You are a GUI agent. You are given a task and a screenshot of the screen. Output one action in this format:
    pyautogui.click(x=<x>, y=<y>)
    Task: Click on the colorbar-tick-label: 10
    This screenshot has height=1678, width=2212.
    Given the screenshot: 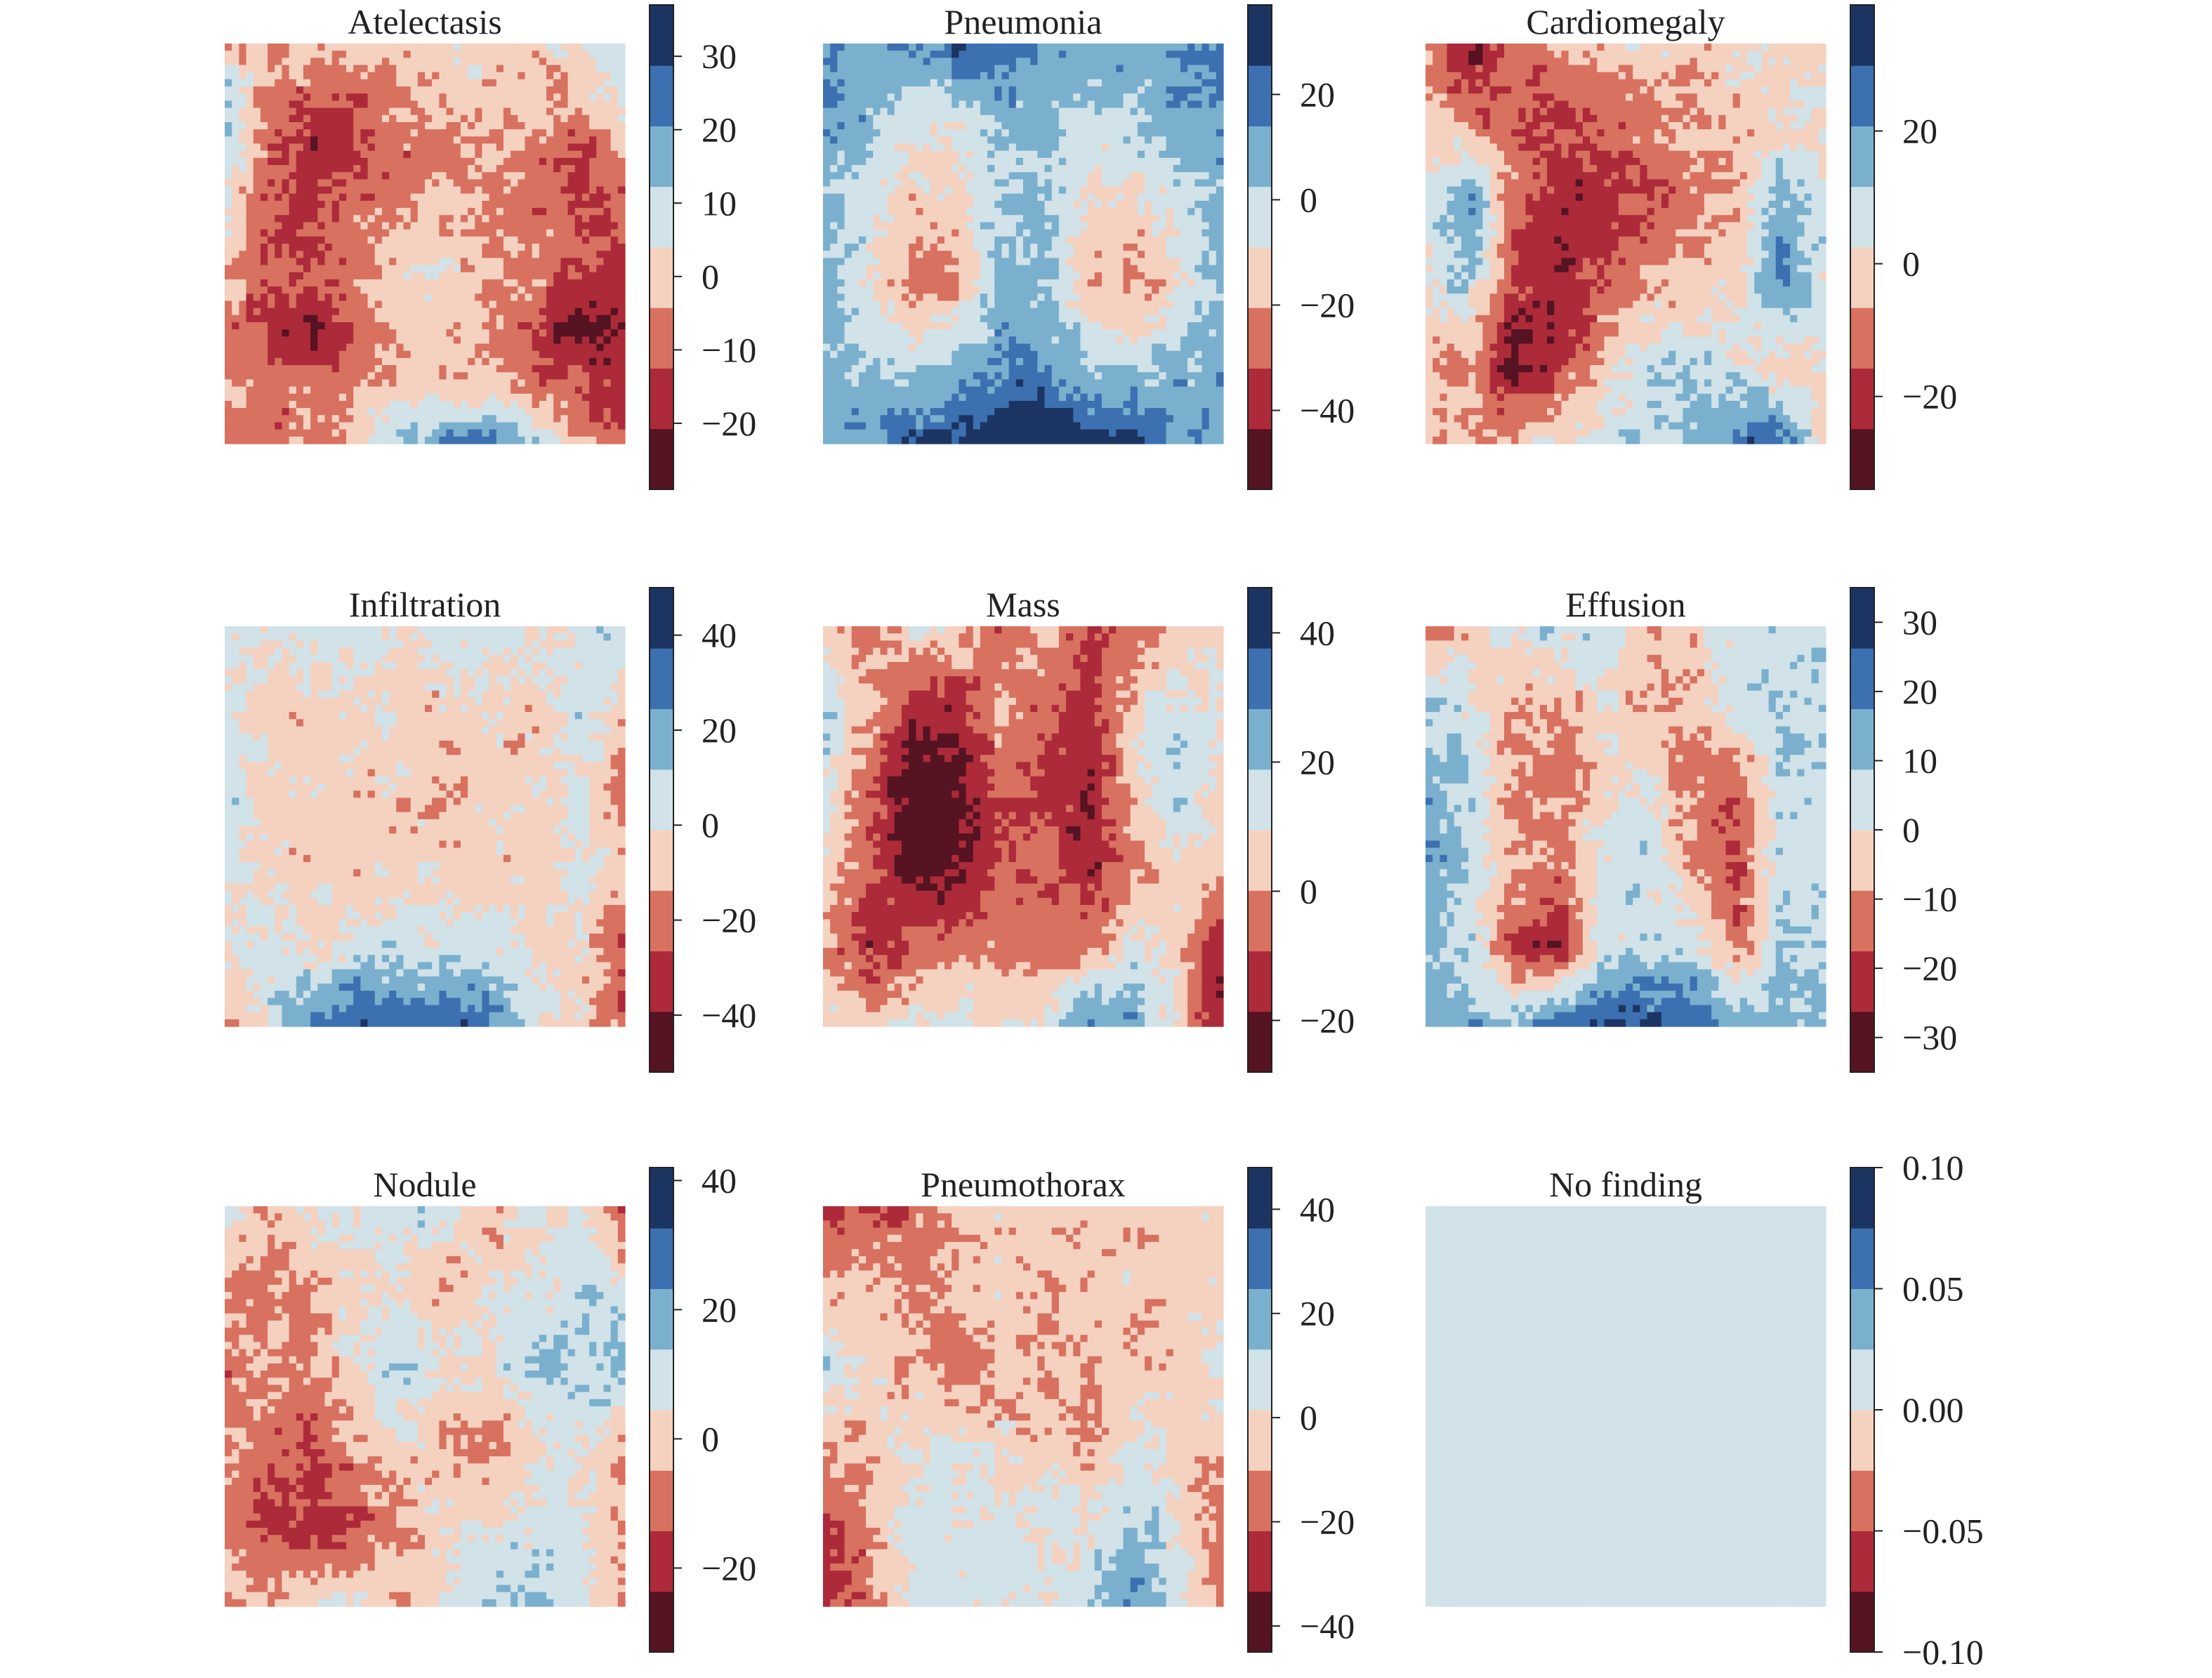 What is the action you would take?
    pyautogui.click(x=719, y=203)
    